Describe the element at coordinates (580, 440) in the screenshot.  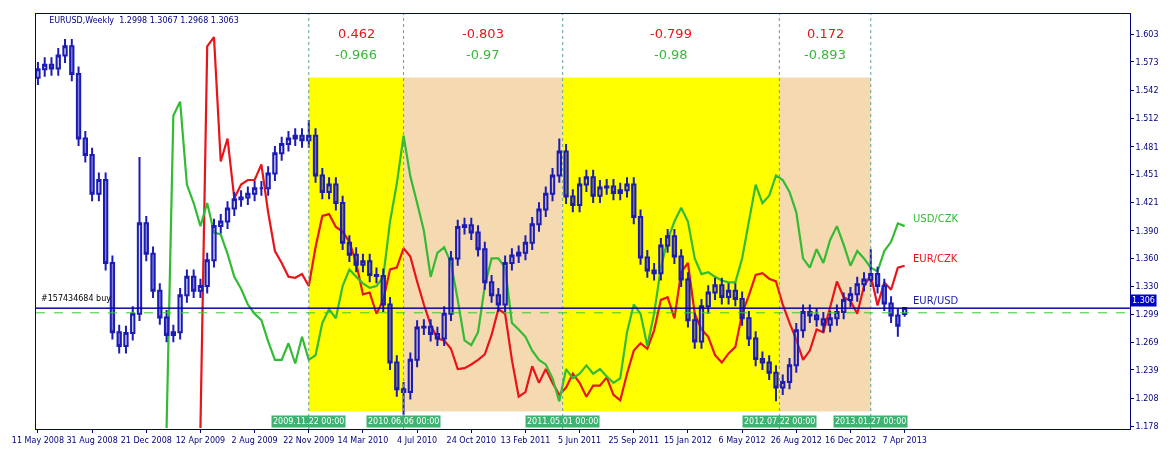
I see `x-tick-label: 5 Jun 2011` at that location.